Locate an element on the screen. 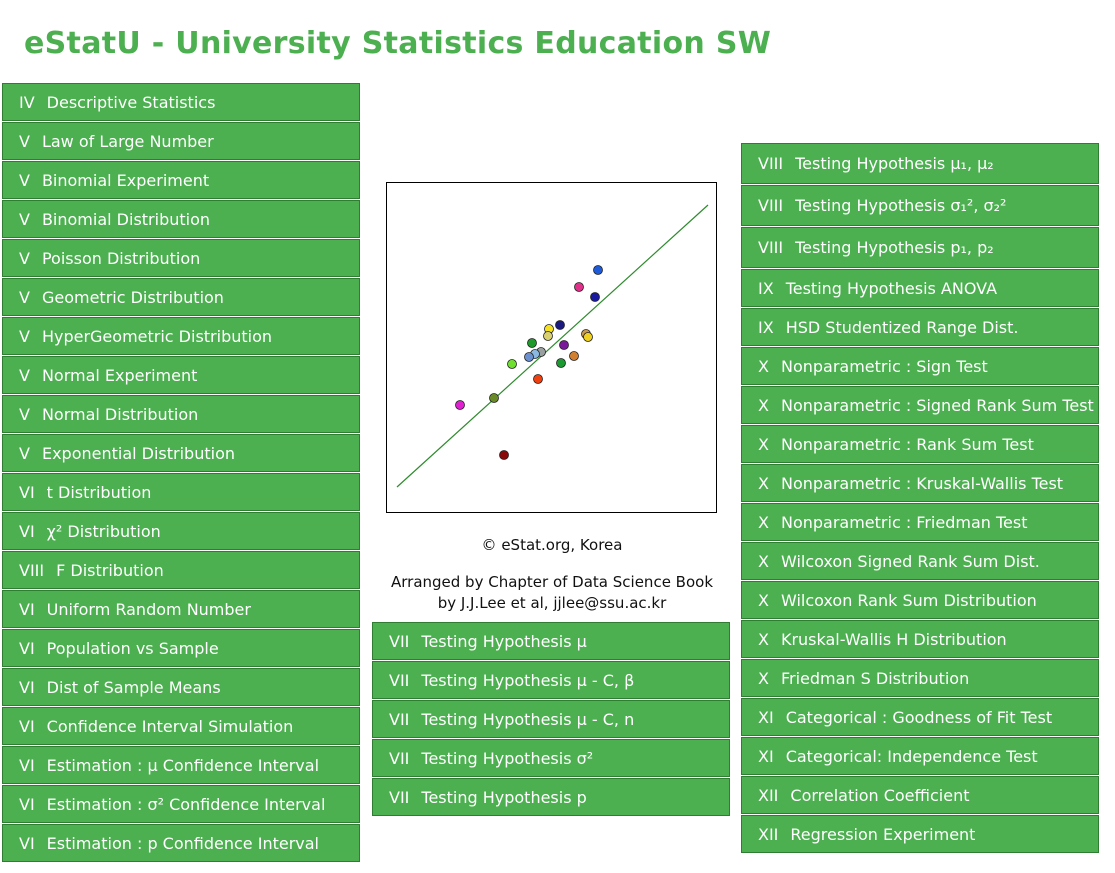  menu-button: VII Testing Hypothesis σ² is located at coordinates (551, 758).